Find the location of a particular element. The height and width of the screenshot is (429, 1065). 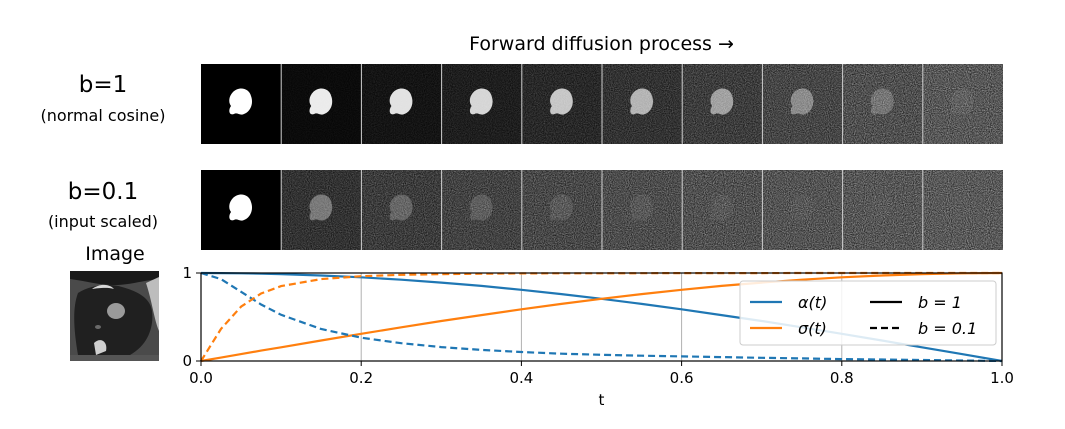

row1-title: b=1 is located at coordinates (103, 85).